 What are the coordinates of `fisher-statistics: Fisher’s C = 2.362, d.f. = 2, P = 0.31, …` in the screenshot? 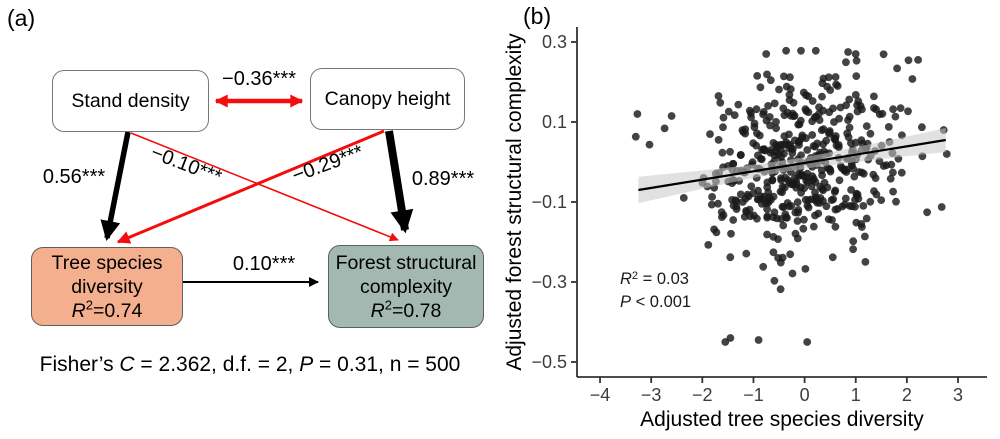 It's located at (250, 364).